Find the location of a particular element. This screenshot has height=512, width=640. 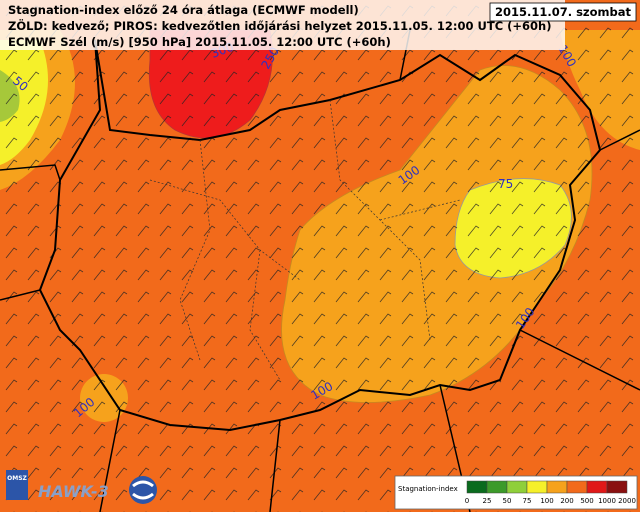

logo-mark is located at coordinates (143, 490).